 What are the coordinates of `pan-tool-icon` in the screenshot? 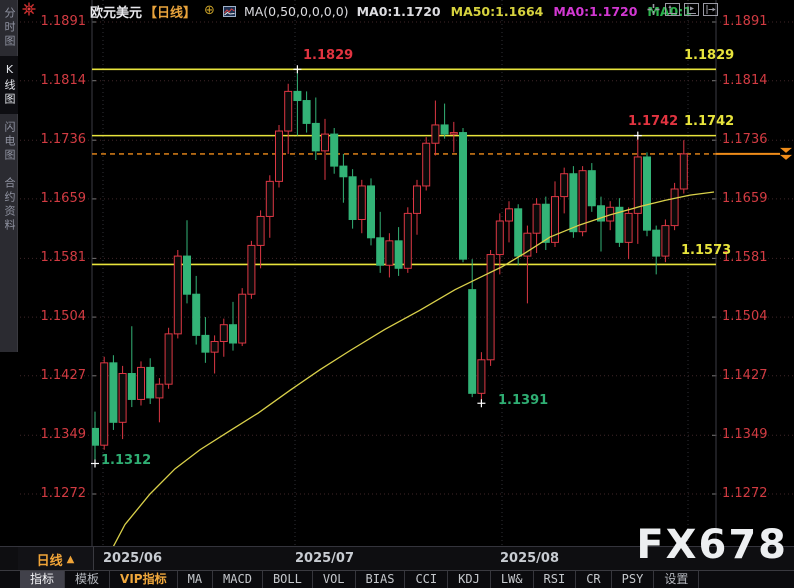 It's located at (653, 9).